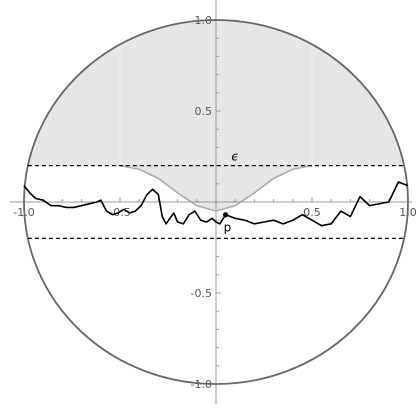 This screenshot has height=412, width=416. I want to click on y-tick-label: 0.5, so click(204, 111).